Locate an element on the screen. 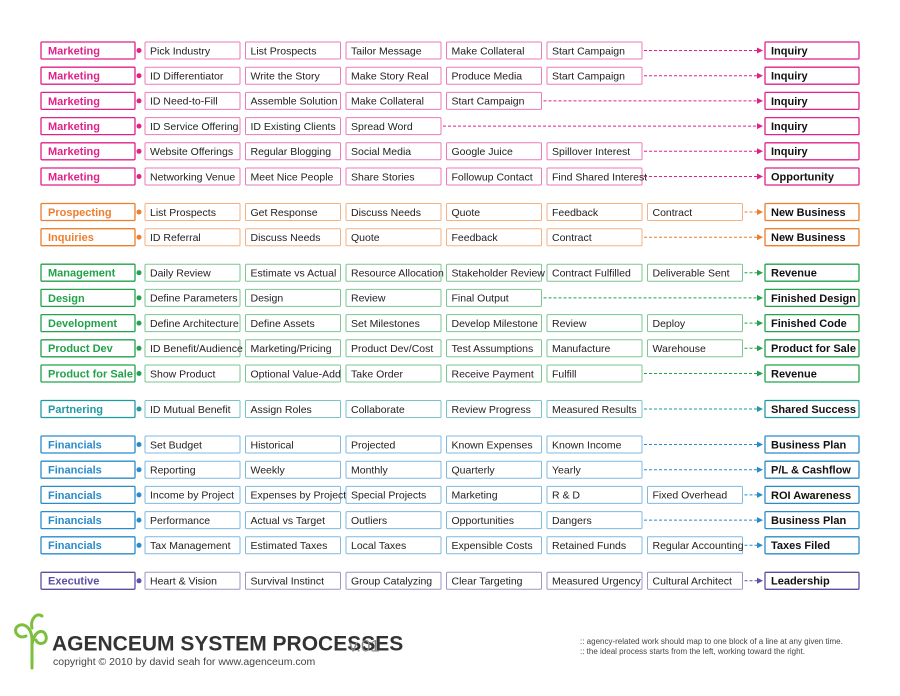  step-label: Quote is located at coordinates (466, 213).